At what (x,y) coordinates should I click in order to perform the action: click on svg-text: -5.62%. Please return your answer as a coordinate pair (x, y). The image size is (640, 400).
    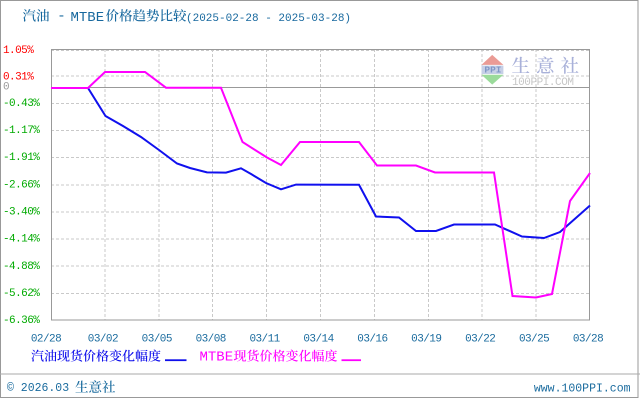
    Looking at the image, I should click on (21, 294).